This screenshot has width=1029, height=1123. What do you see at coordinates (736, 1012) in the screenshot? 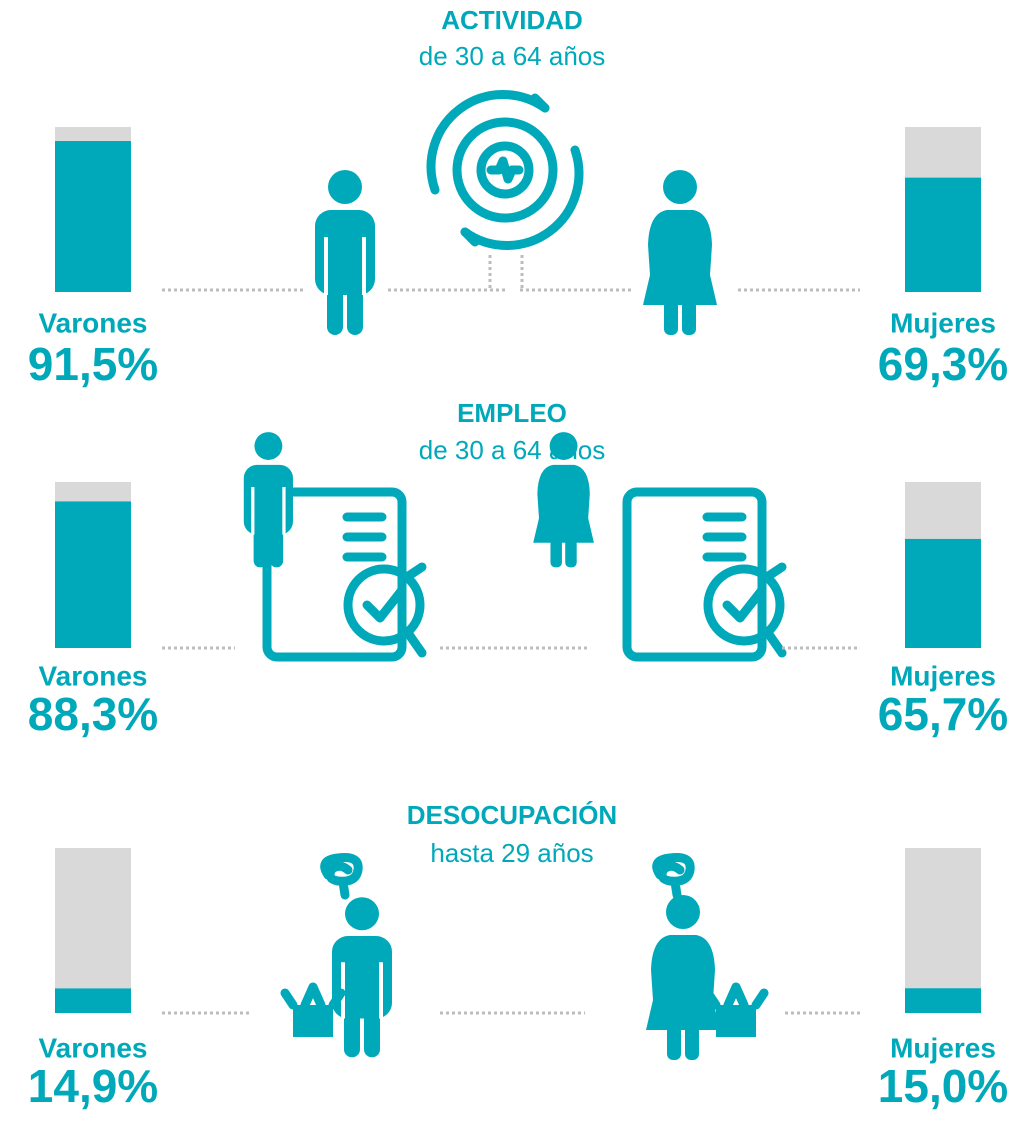
I see `box-icon` at bounding box center [736, 1012].